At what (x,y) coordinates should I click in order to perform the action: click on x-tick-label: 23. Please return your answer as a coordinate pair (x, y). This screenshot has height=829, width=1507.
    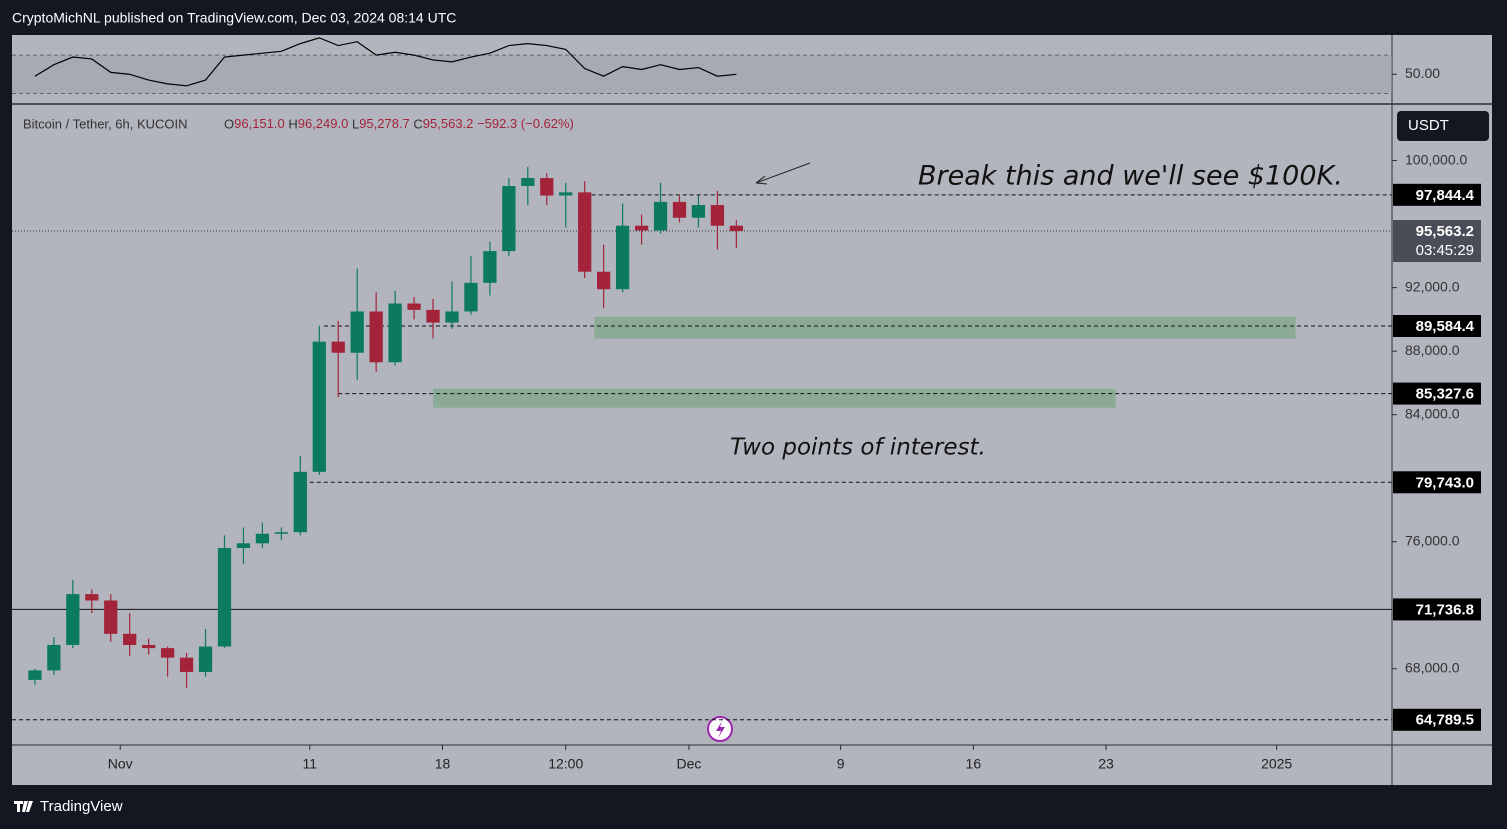
    Looking at the image, I should click on (1106, 764).